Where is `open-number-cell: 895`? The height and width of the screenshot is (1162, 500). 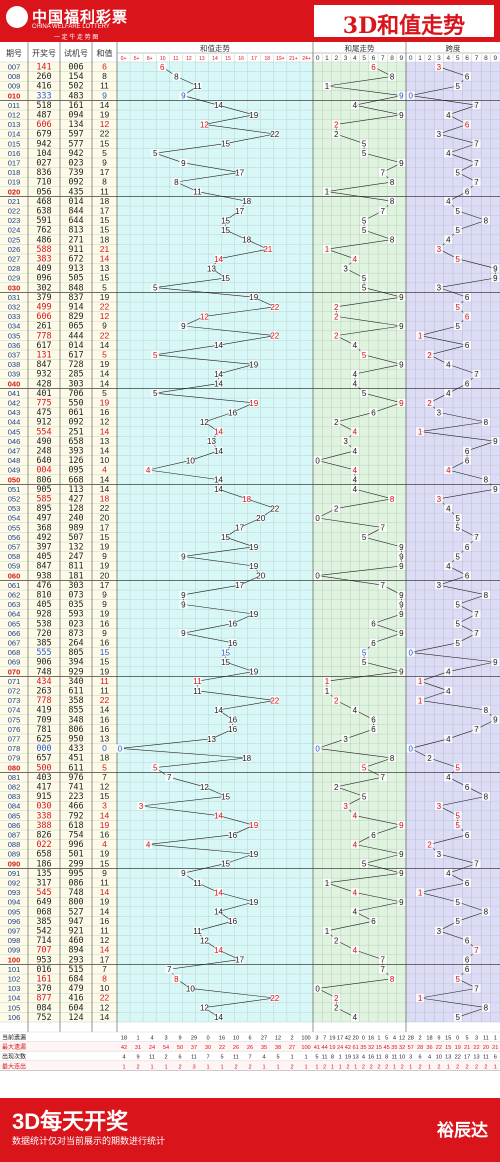
open-number-cell: 895 is located at coordinates (43, 509).